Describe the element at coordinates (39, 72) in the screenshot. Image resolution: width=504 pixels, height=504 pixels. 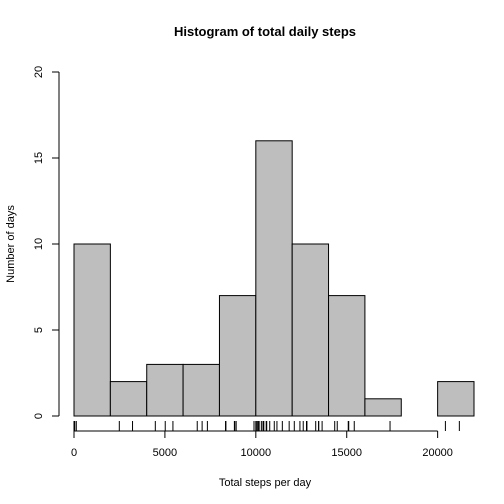
I see `y-tick-label: 20` at that location.